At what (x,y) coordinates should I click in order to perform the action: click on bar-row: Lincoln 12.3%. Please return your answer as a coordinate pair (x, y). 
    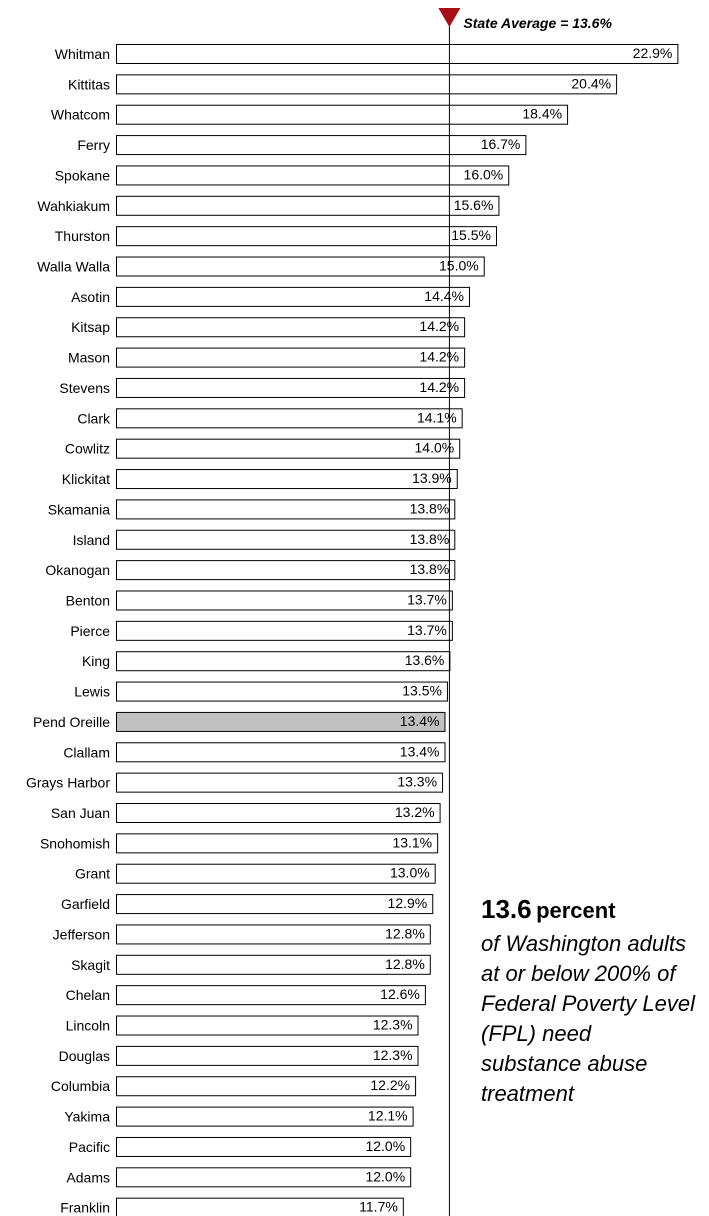
    Looking at the image, I should click on (242, 1025).